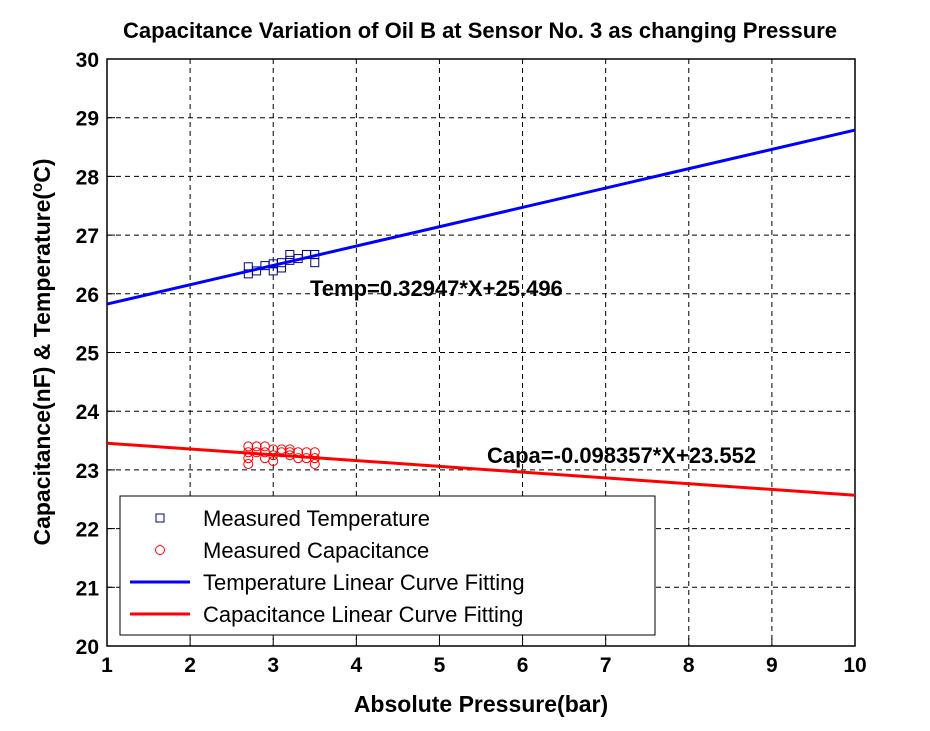  What do you see at coordinates (87, 647) in the screenshot?
I see `y-tick-label: 20` at bounding box center [87, 647].